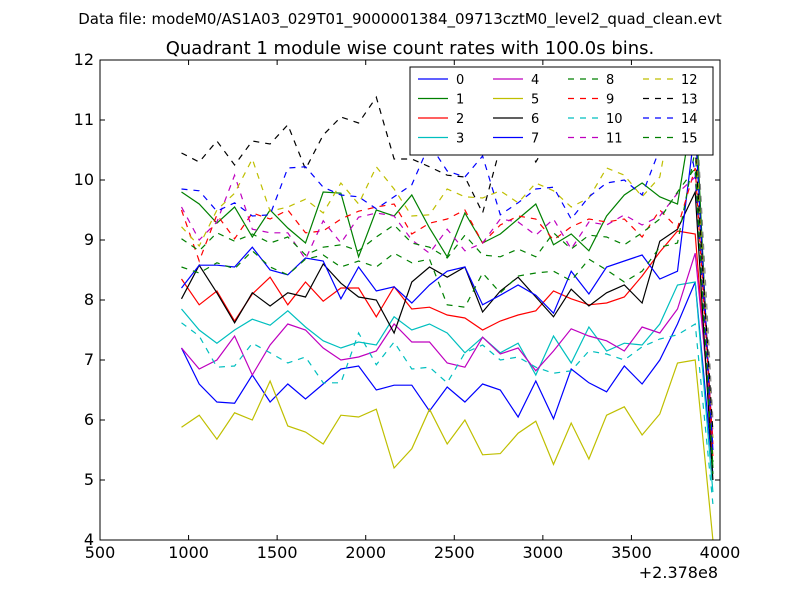 The width and height of the screenshot is (800, 604). I want to click on y-tick-label: 8, so click(89, 299).